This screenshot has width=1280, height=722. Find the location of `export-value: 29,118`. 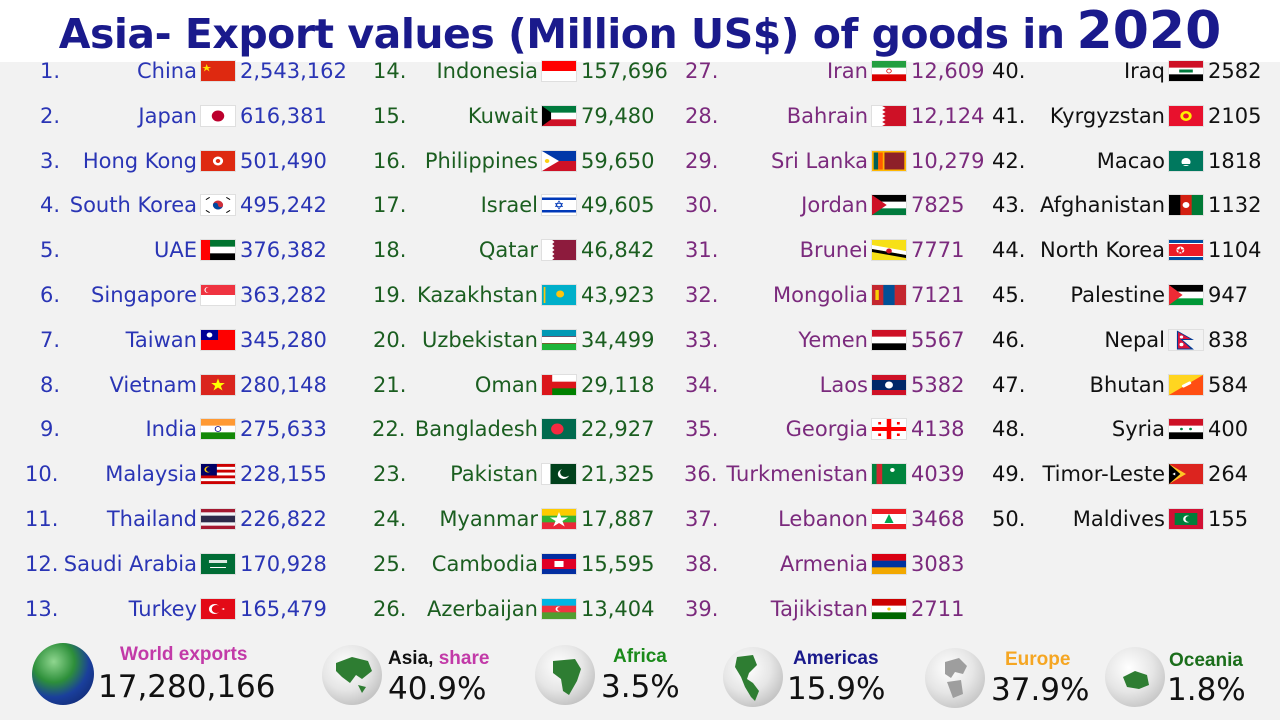

export-value: 29,118 is located at coordinates (618, 385).